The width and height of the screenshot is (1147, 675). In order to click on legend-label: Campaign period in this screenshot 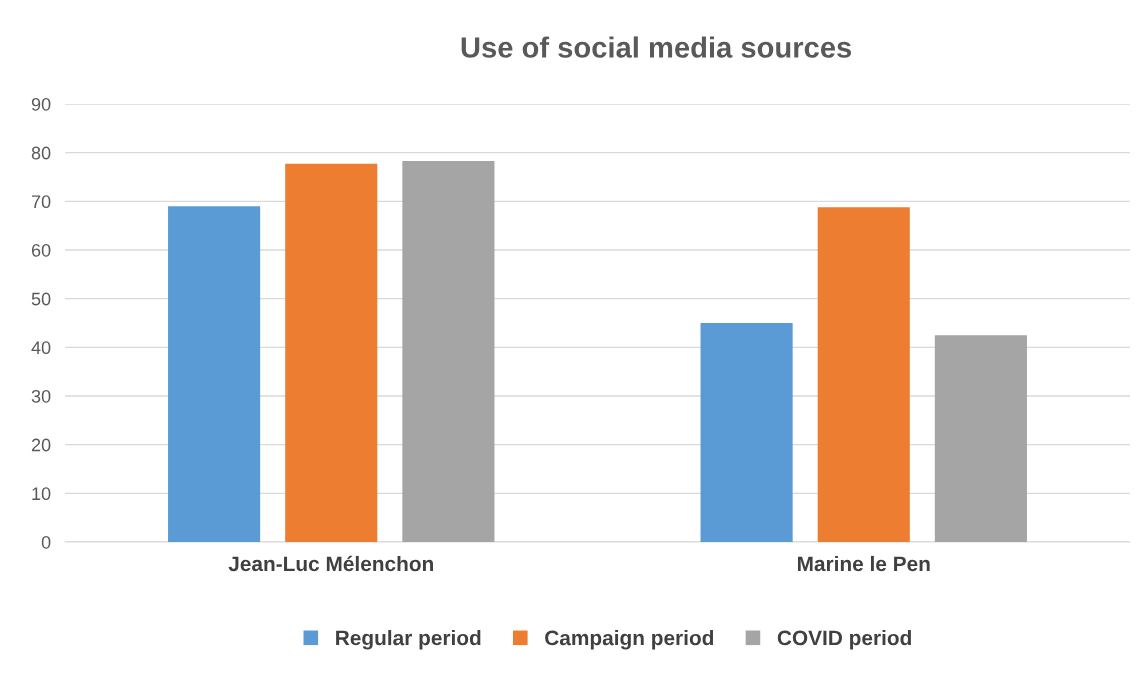, I will do `click(629, 639)`.